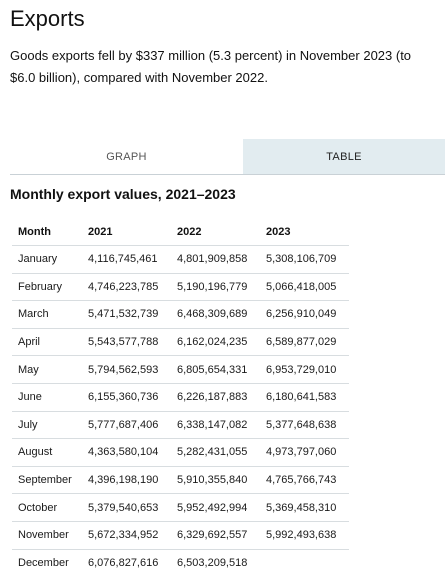 This screenshot has width=445, height=576. What do you see at coordinates (215, 287) in the screenshot?
I see `value-cell: 5,190,196,779` at bounding box center [215, 287].